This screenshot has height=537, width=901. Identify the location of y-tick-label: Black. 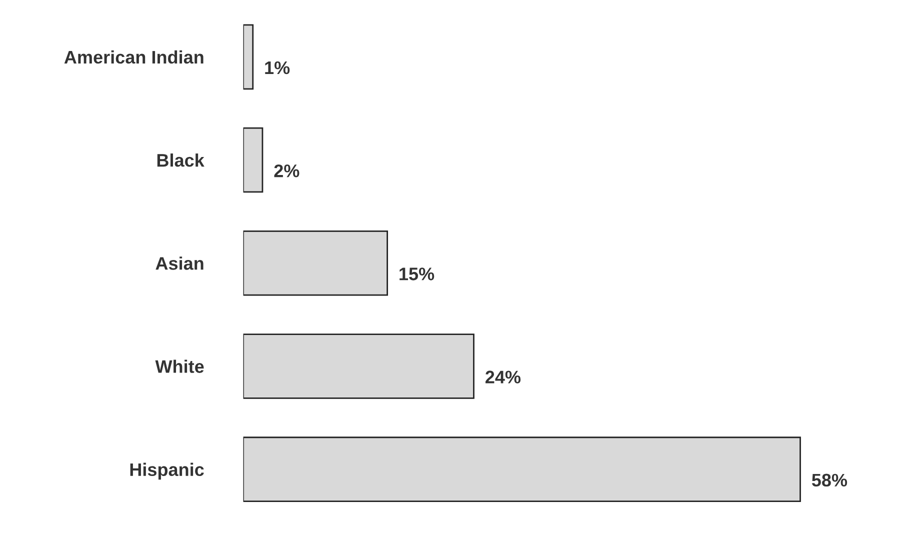
(180, 160).